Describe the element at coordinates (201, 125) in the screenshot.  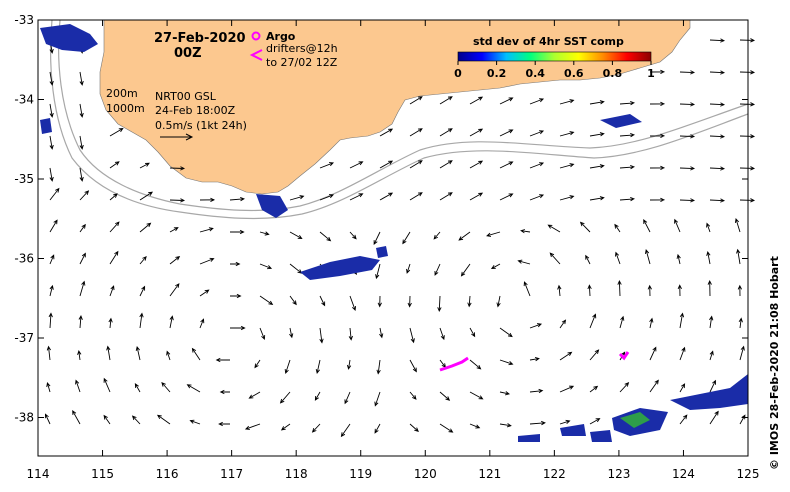
I see `speed-scale-label: 0.5m/s (1kt 24h)` at that location.